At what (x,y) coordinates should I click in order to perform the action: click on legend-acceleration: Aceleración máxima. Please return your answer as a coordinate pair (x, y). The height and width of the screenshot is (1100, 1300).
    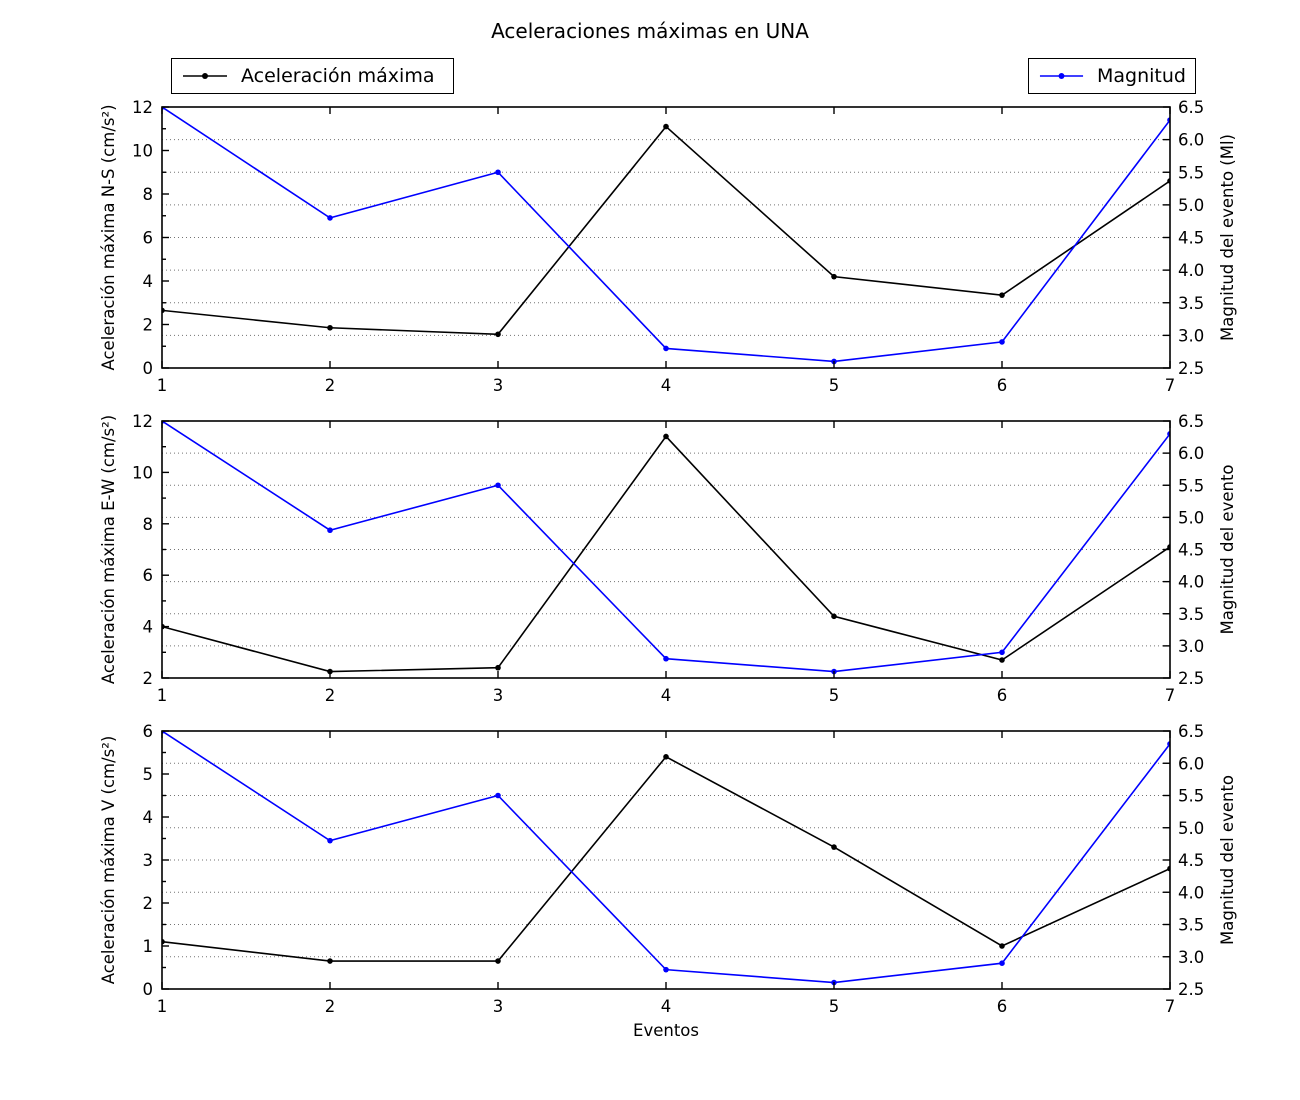
    Looking at the image, I should click on (312, 76).